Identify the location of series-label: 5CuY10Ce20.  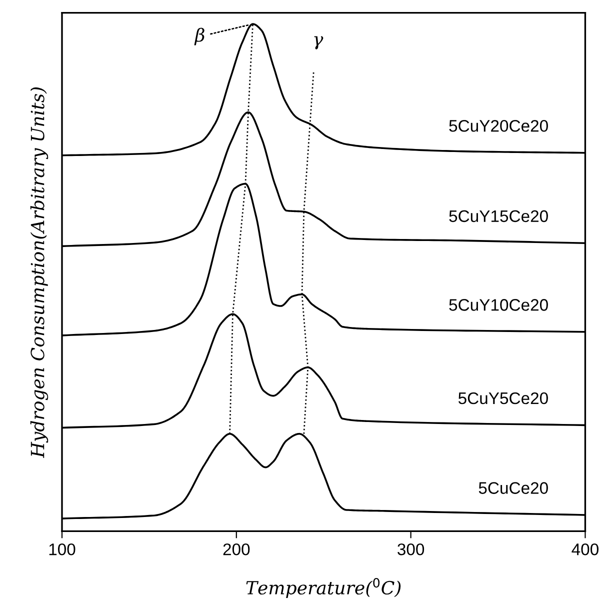
(498, 305).